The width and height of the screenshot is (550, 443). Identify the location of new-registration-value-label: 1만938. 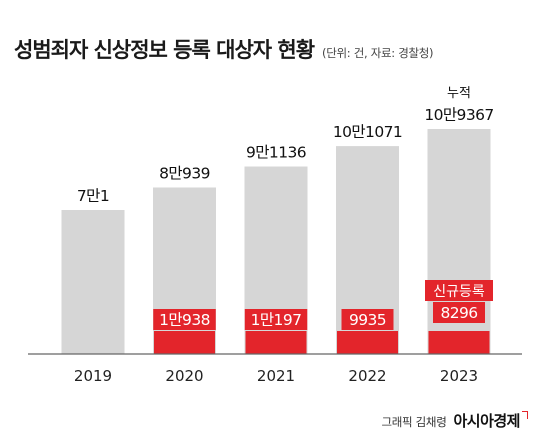
(184, 320).